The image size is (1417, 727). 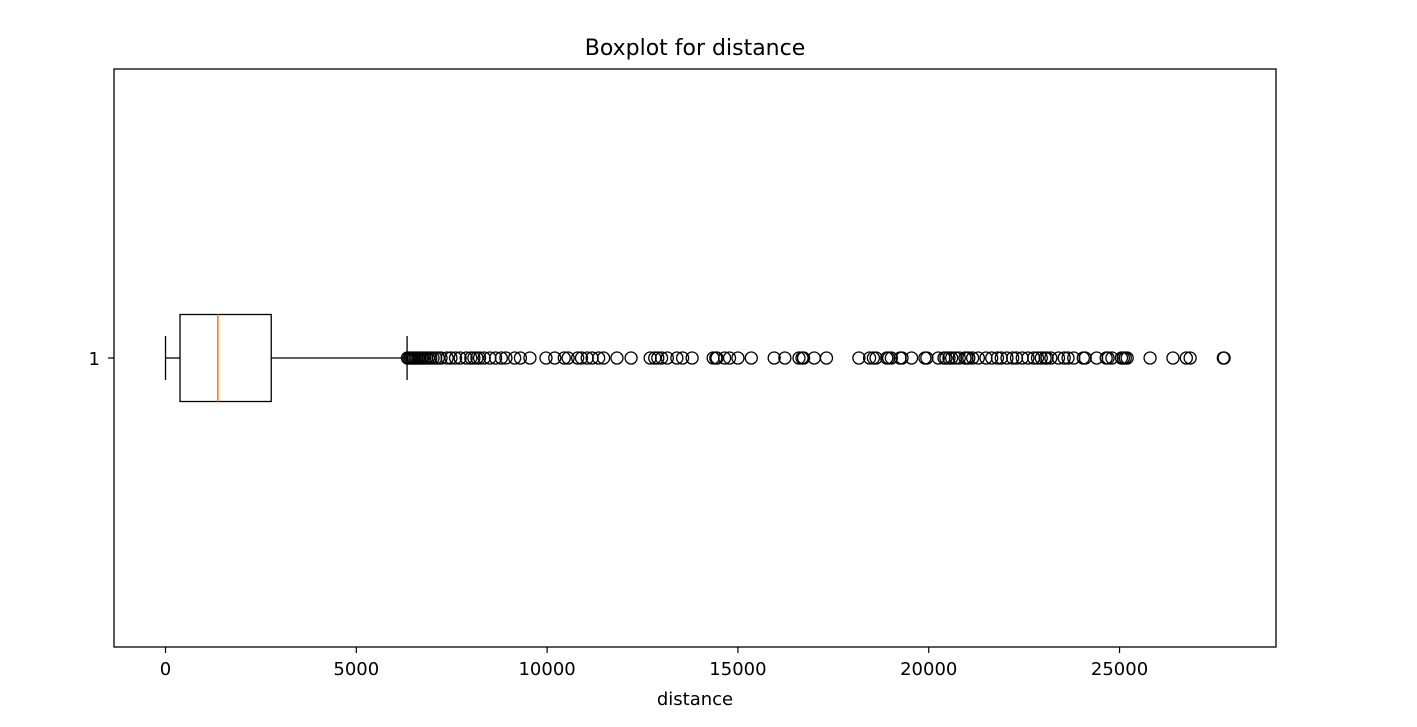 What do you see at coordinates (654, 663) in the screenshot?
I see `x-axis-ticks: 0 5000 10000 15000 20000 25000` at bounding box center [654, 663].